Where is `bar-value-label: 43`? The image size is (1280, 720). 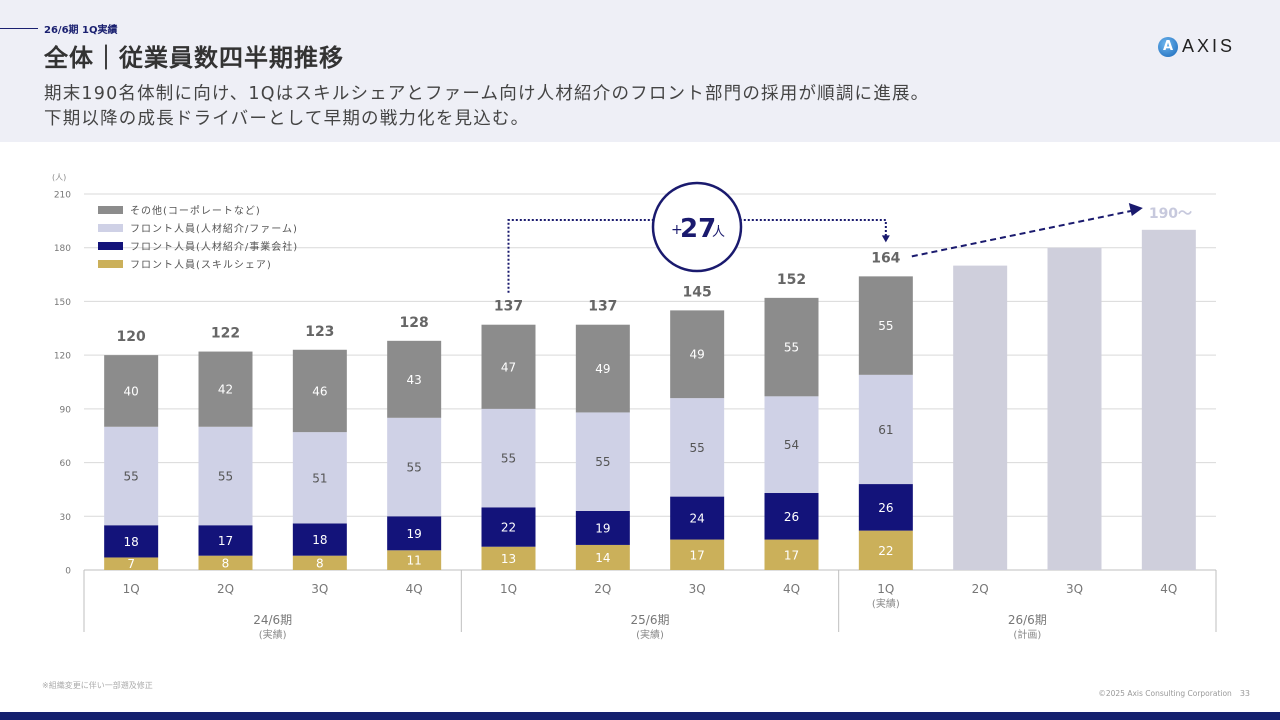 bar-value-label: 43 is located at coordinates (414, 380).